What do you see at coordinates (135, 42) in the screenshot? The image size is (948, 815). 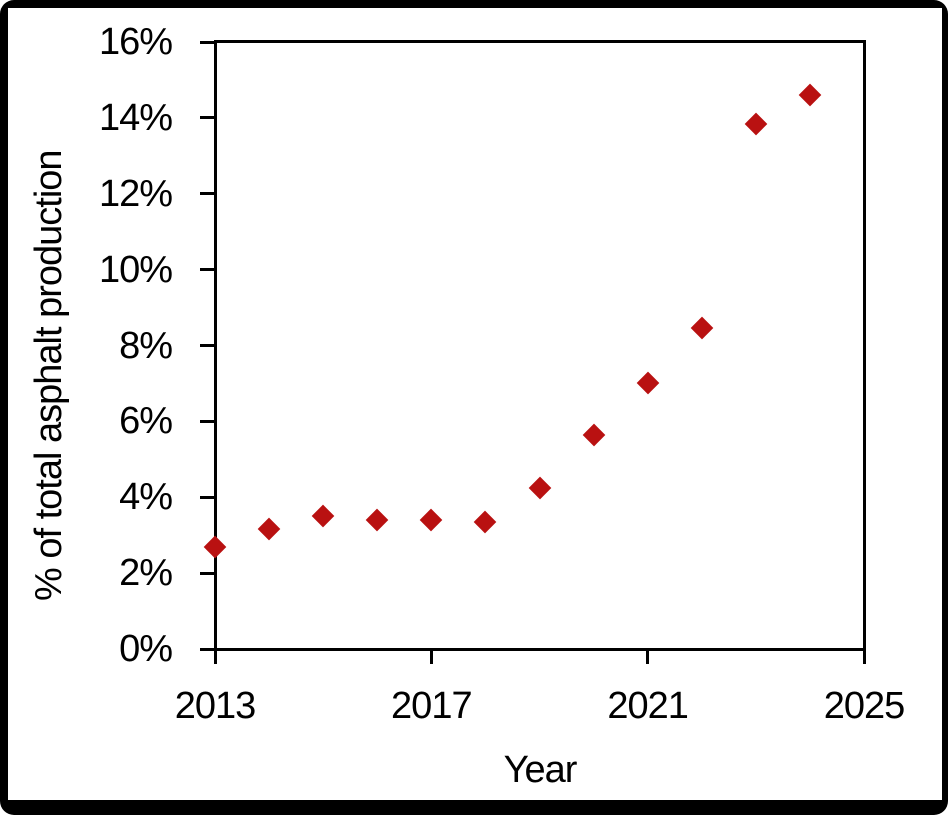 I see `y-tick-label: 16%` at bounding box center [135, 42].